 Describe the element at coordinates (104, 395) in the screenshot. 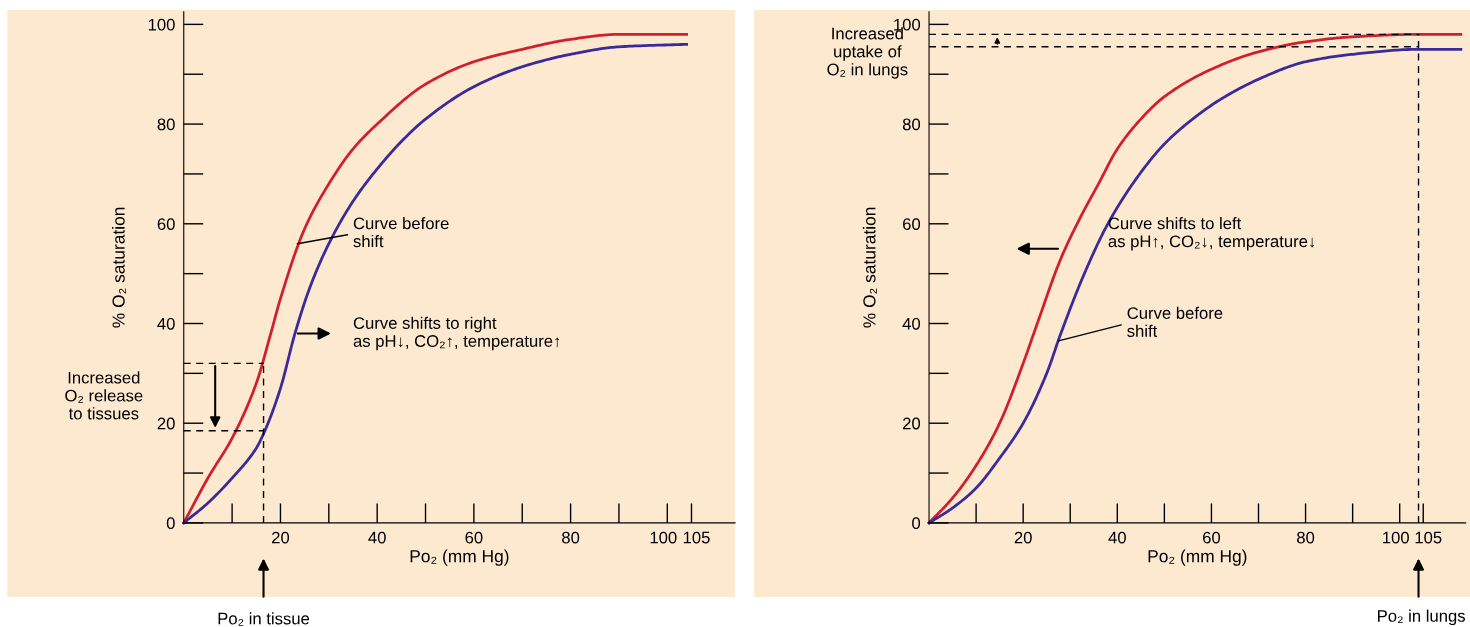

I see `text: Increased O₂ release to tissues` at that location.